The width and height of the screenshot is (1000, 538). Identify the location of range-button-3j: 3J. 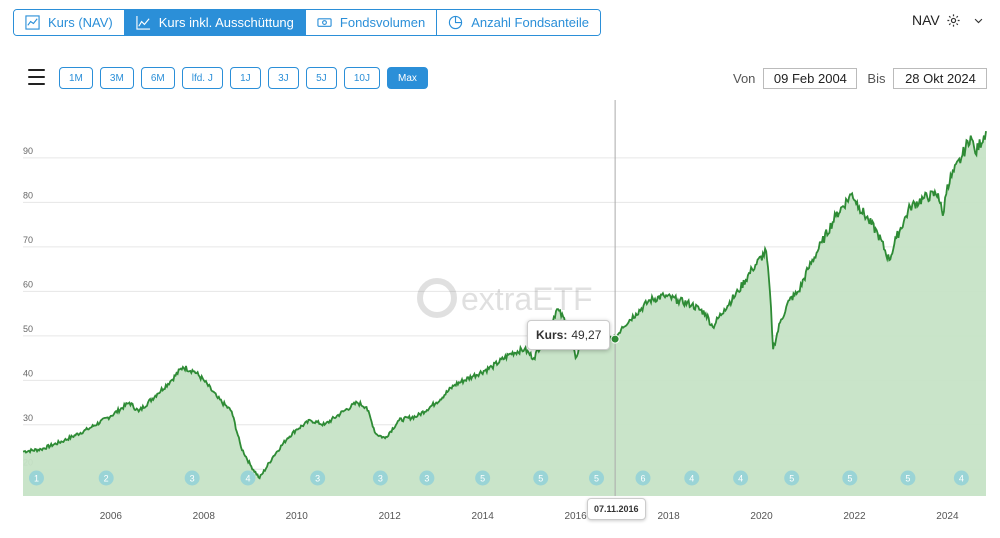
(283, 78).